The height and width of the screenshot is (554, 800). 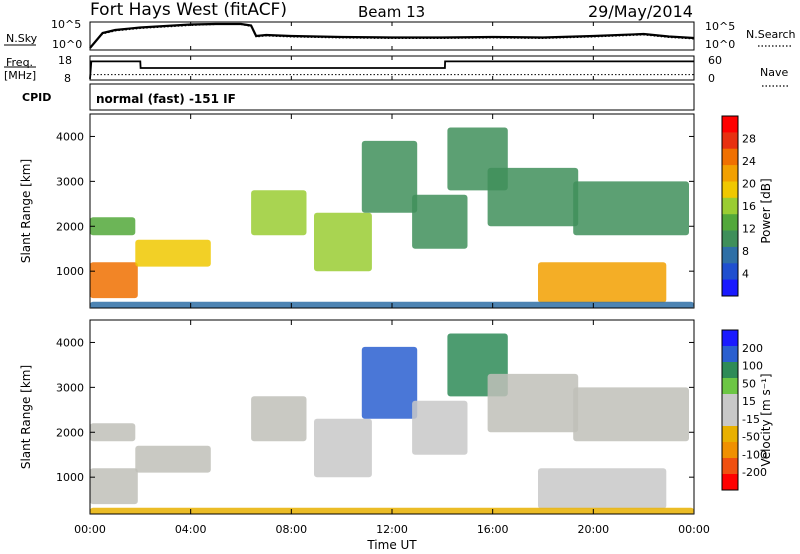 I want to click on series-line-freq, so click(x=391, y=70).